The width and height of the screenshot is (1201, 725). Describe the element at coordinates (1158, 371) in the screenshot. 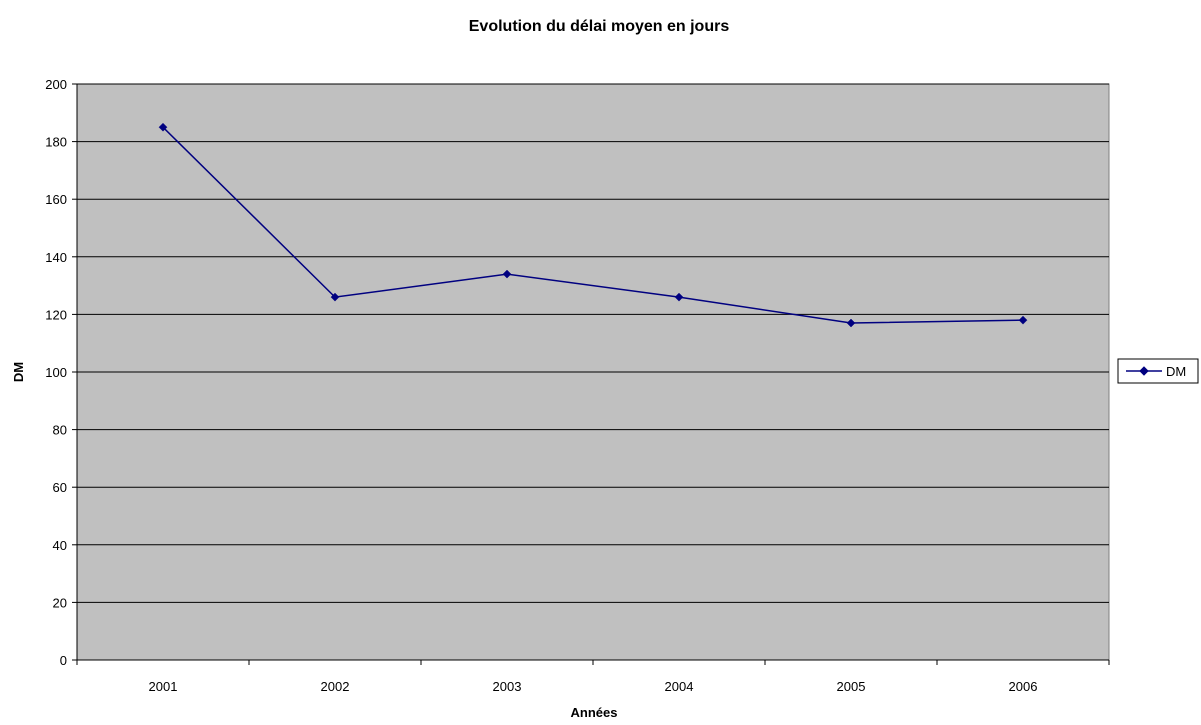

I see `legend: DM` at that location.